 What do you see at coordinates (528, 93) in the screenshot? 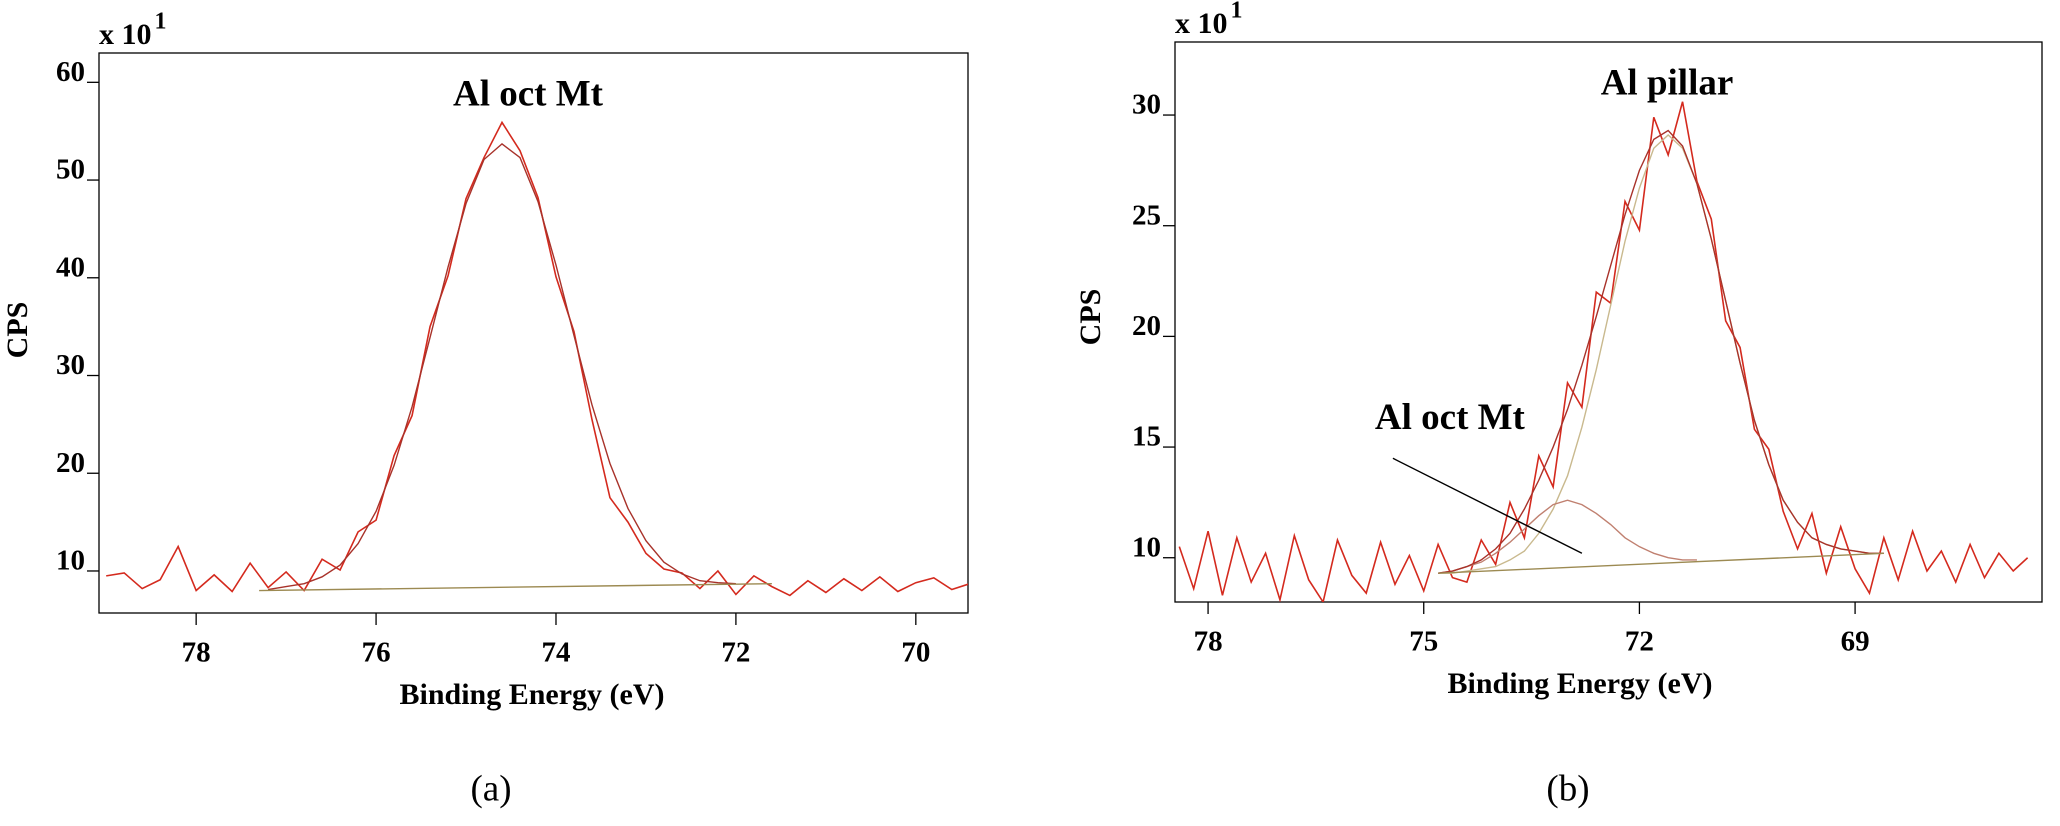
I see `chart-title: Al oct Mt` at bounding box center [528, 93].